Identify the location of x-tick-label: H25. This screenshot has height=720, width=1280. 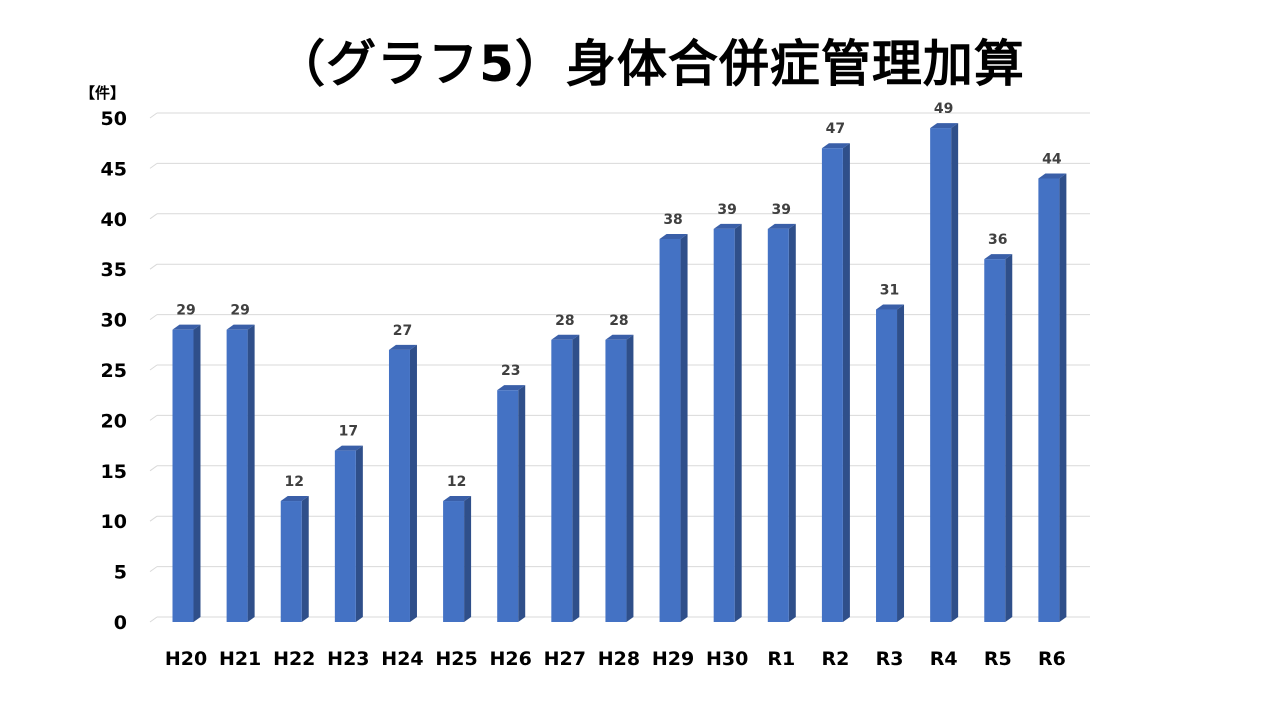
(456, 659).